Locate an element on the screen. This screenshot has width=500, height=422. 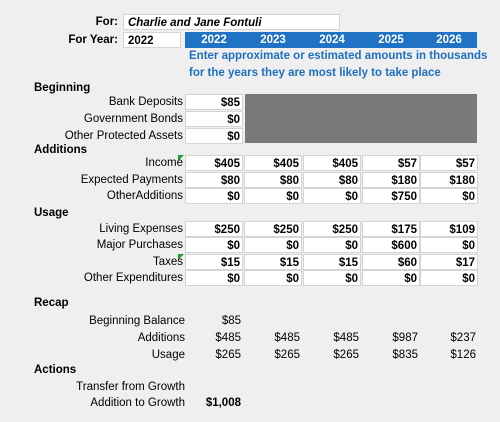
cell-value: $835 is located at coordinates (405, 355).